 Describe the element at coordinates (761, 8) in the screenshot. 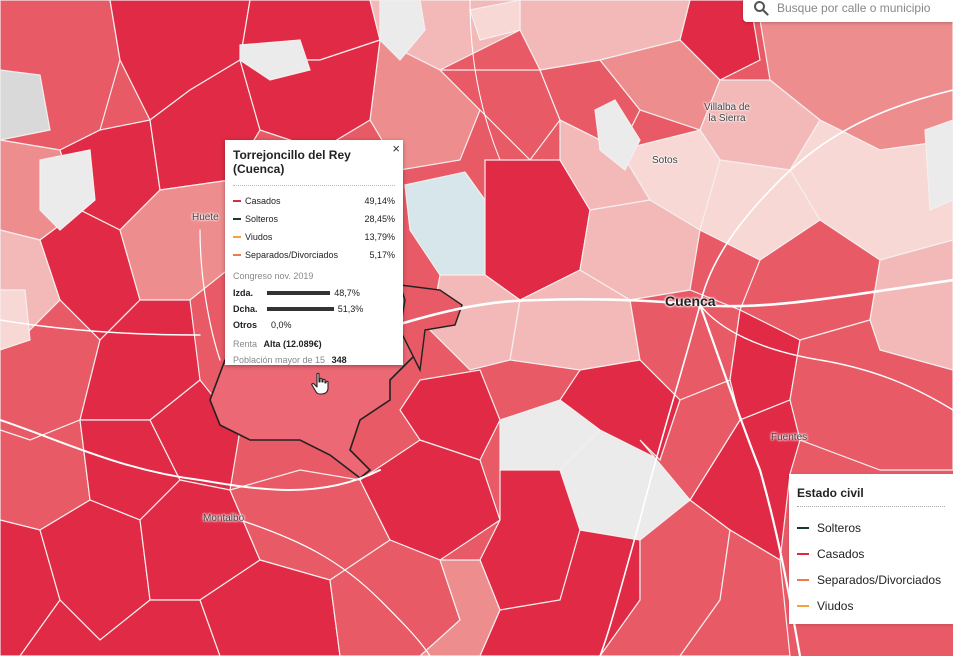

I see `search-icon` at that location.